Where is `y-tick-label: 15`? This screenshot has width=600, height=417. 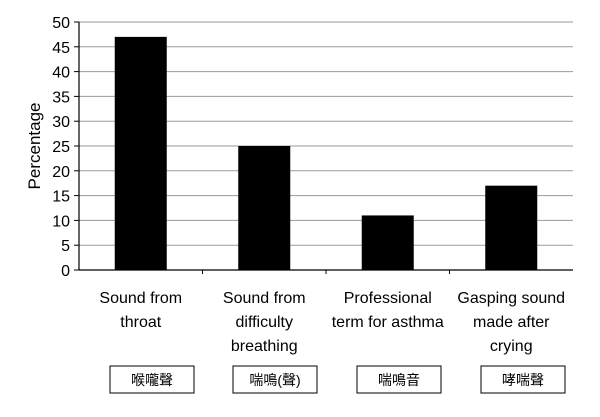 y-tick-label: 15 is located at coordinates (61, 197).